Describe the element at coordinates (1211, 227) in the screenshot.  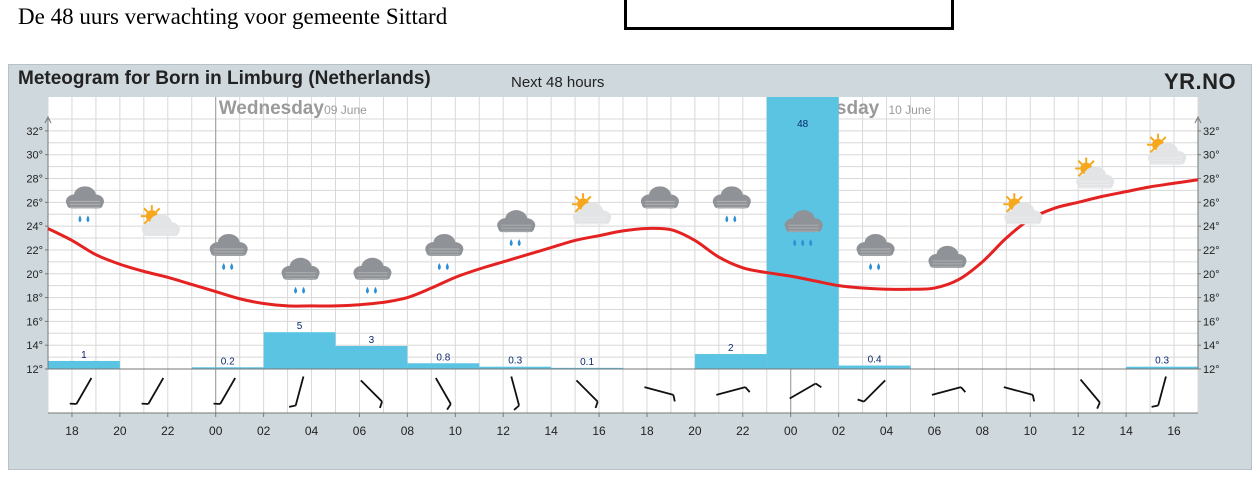
I see `y-tick-label-right: 24°` at that location.